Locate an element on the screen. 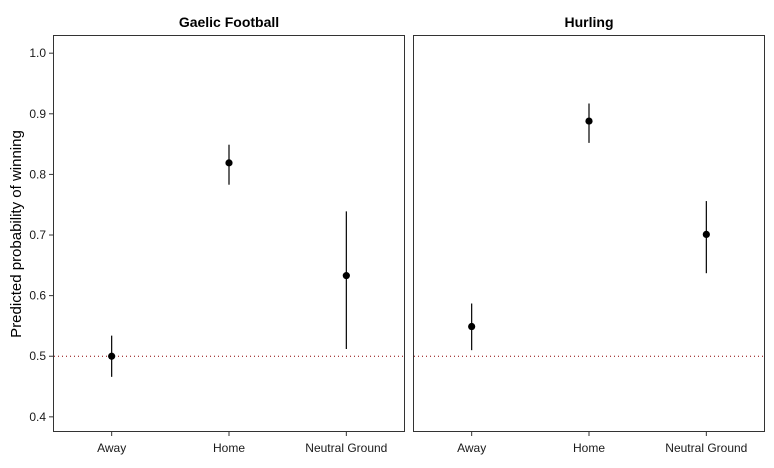  y-tick-label: 0.7 is located at coordinates (37, 235).